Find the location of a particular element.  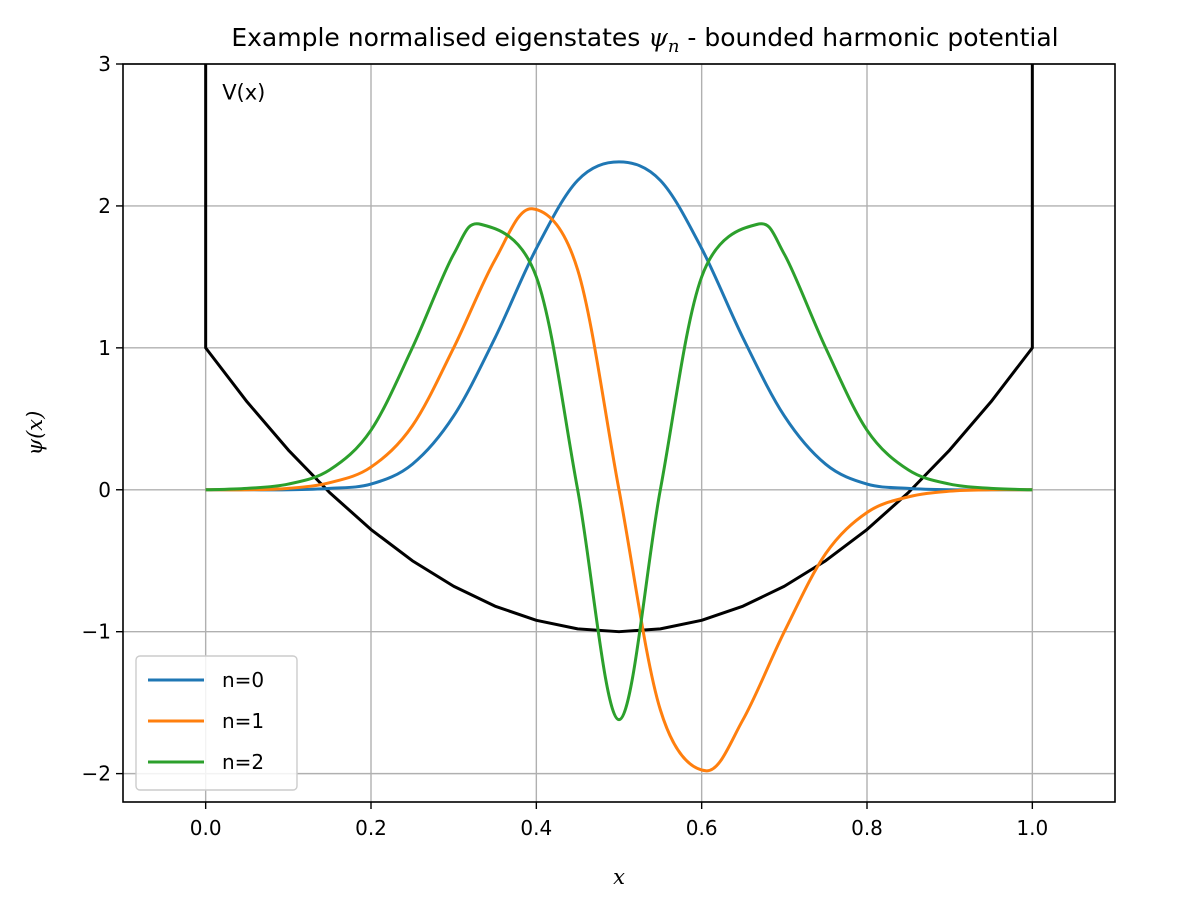

x-tick-label: 0.4 is located at coordinates (536, 828).